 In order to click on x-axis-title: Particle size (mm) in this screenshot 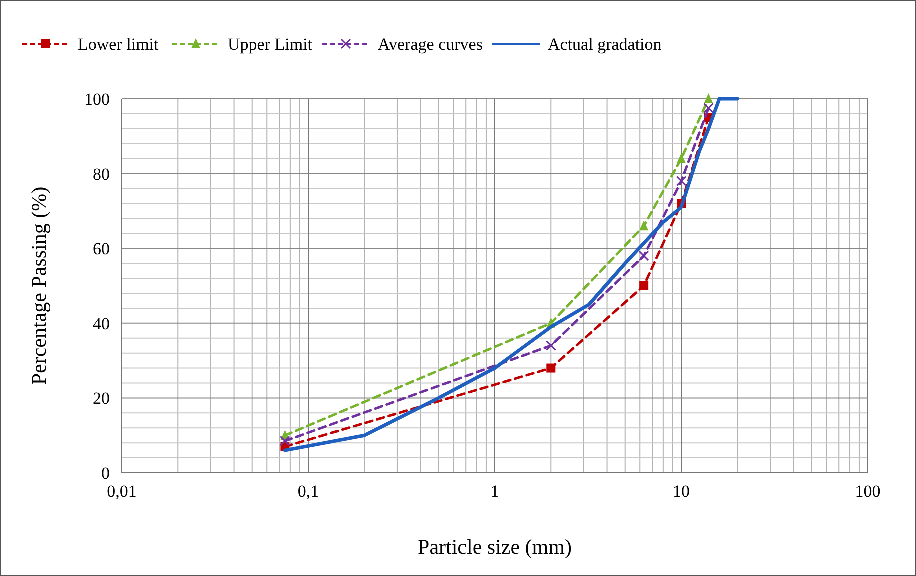, I will do `click(495, 547)`.